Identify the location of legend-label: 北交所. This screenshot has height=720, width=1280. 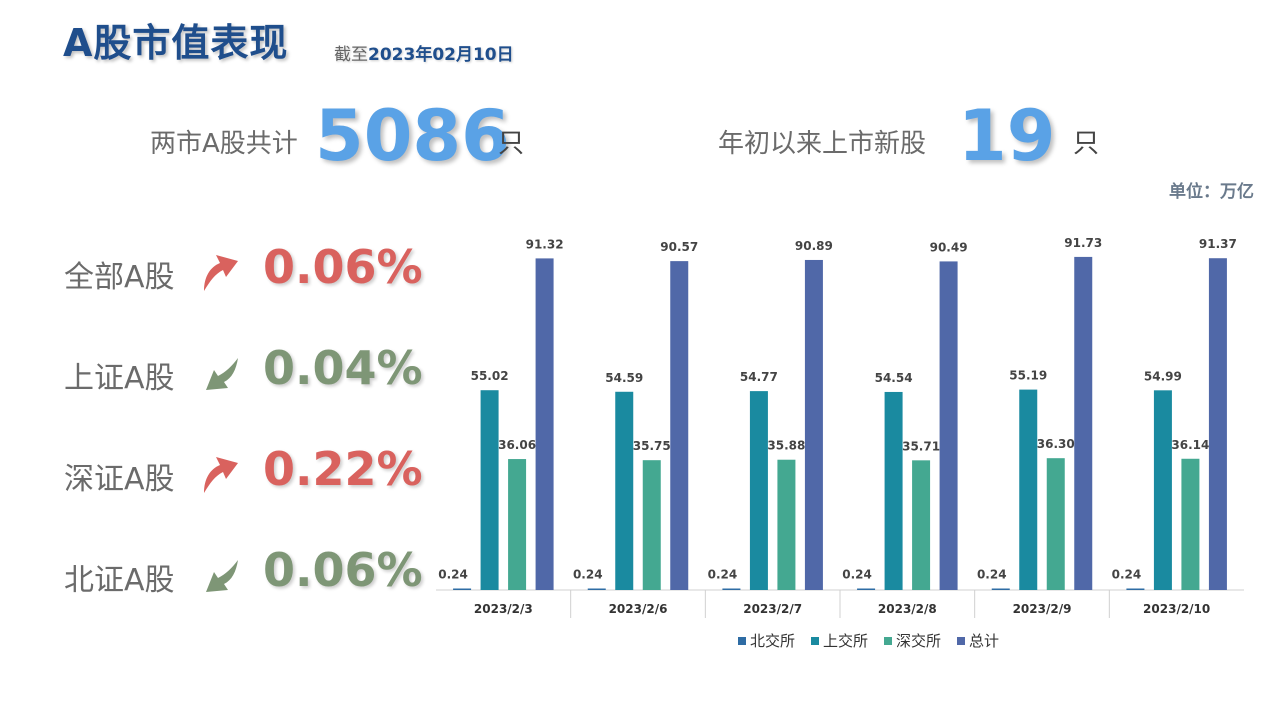
(773, 641).